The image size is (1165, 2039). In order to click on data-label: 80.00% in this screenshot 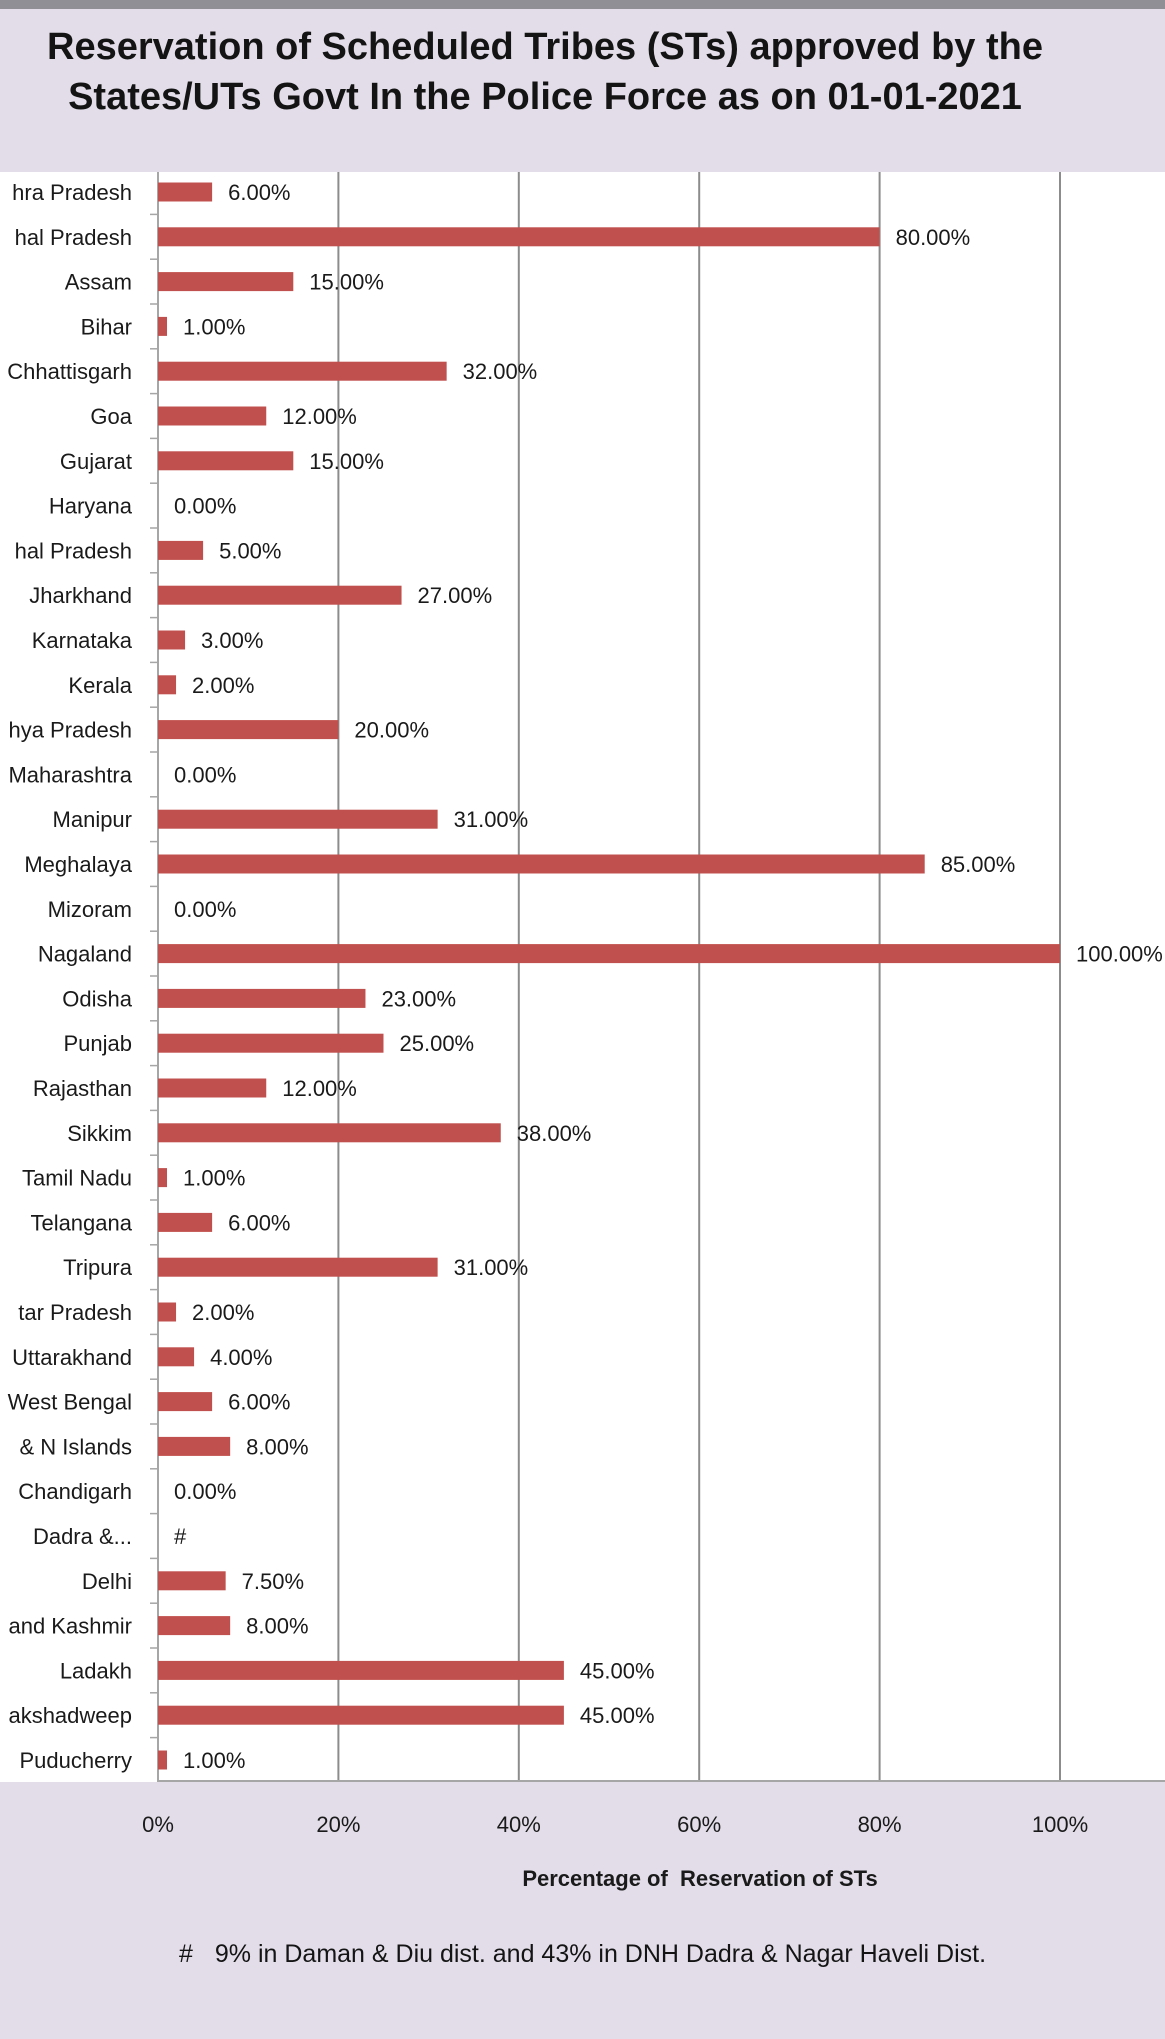, I will do `click(933, 237)`.